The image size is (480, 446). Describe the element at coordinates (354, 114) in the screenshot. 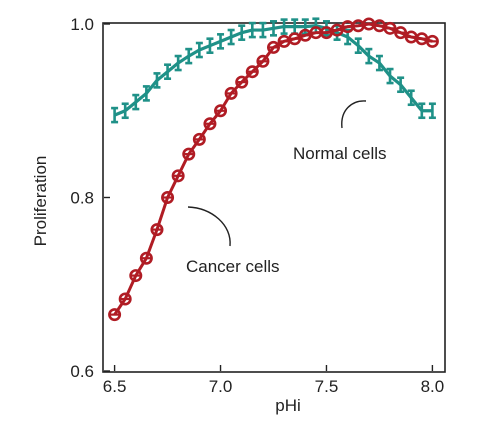

I see `normal-cells-leader-line` at that location.